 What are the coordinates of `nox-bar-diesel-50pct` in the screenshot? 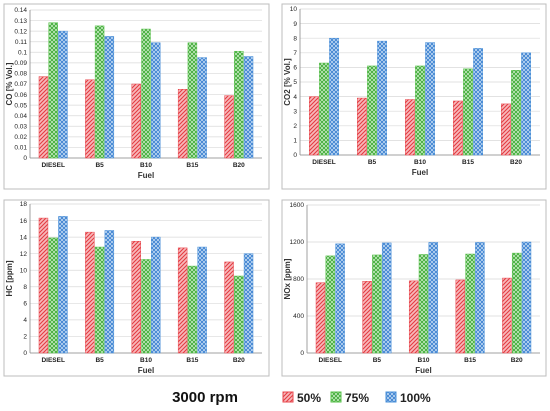 It's located at (320, 318).